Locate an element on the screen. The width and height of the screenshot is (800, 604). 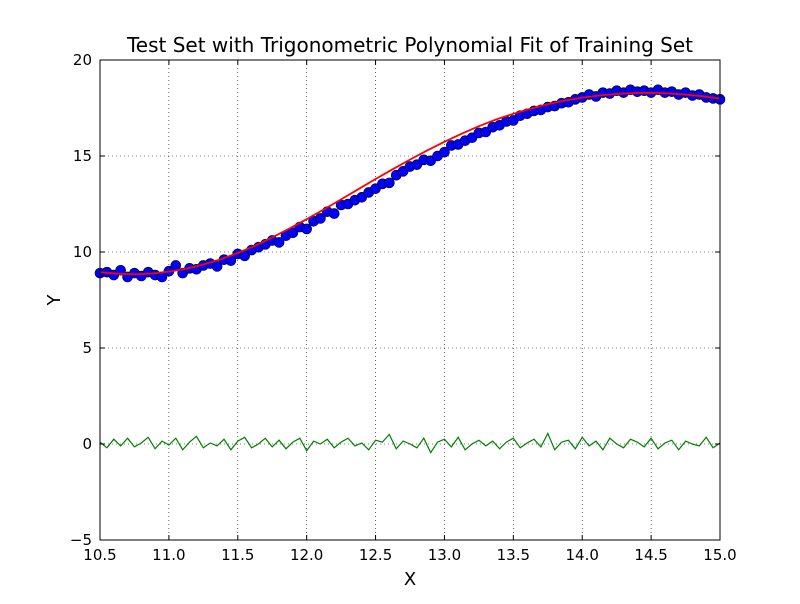
x-tick-label: 11.0 is located at coordinates (168, 555).